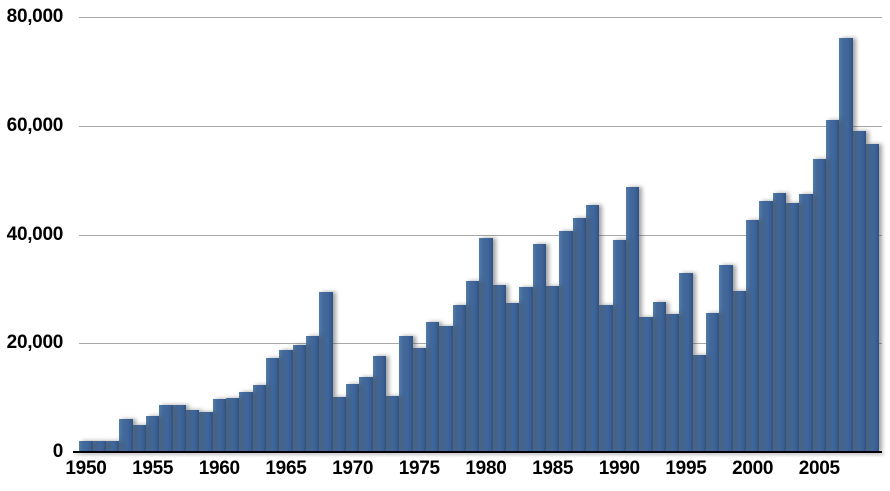  I want to click on bar-1980, so click(486, 344).